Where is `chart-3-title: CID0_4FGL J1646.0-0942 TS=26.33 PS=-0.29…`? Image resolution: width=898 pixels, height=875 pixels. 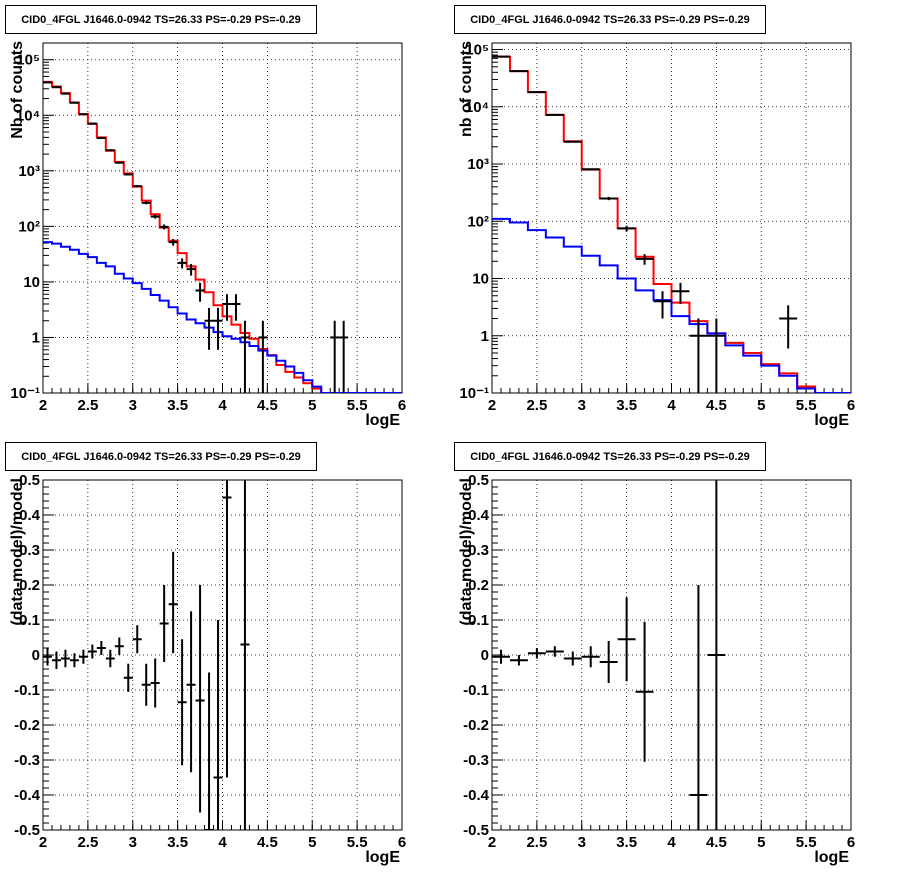
chart-3-title: CID0_4FGL J1646.0-0942 TS=26.33 PS=-0.29… is located at coordinates (161, 456).